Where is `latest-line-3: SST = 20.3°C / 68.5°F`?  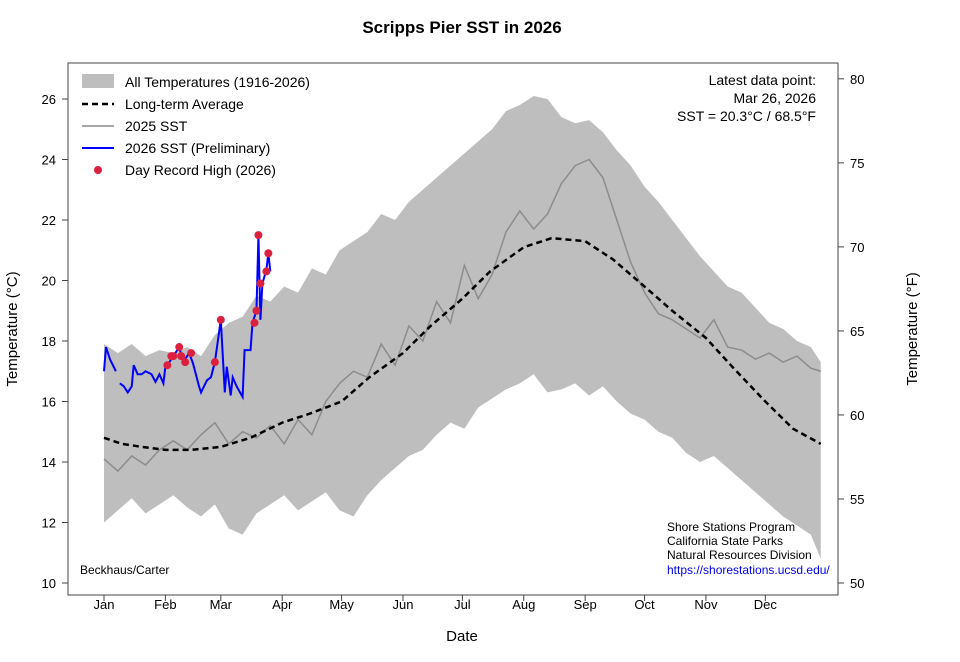 latest-line-3: SST = 20.3°C / 68.5°F is located at coordinates (746, 116).